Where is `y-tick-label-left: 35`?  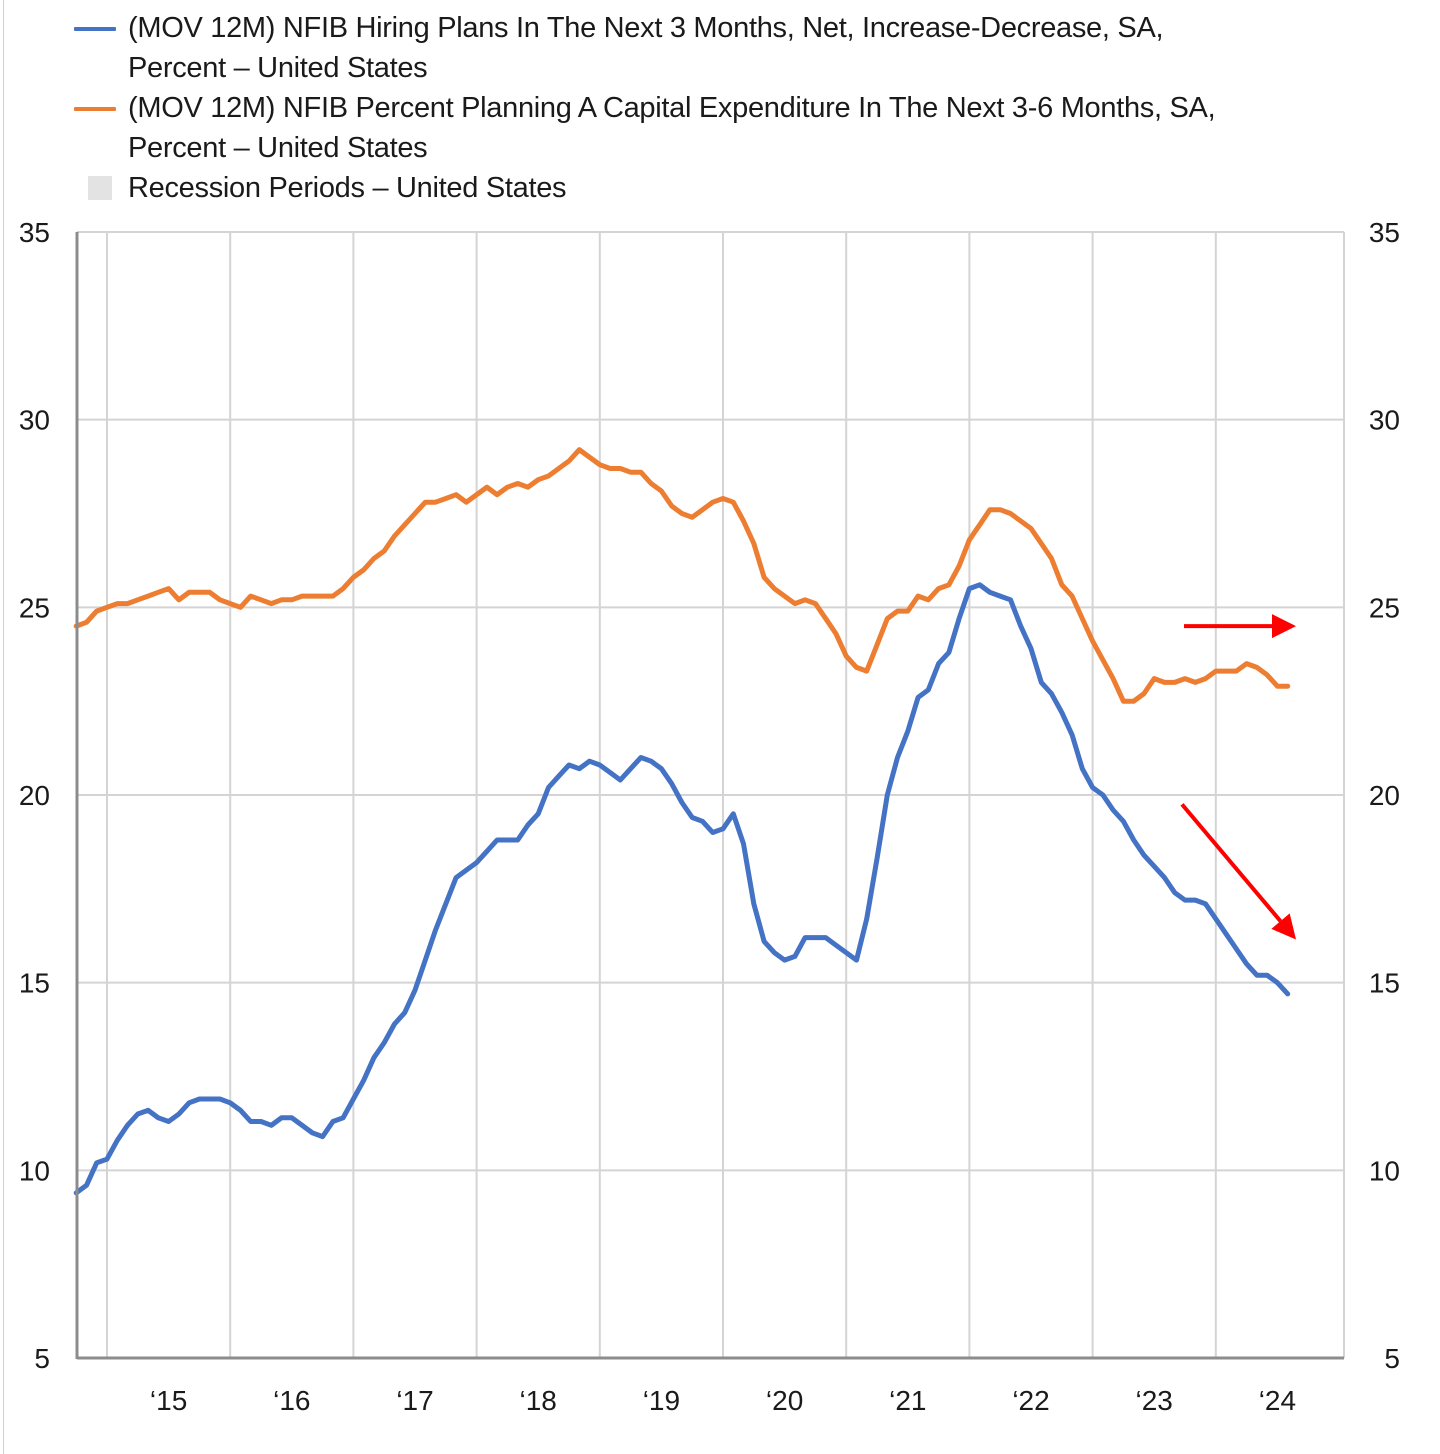 y-tick-label-left: 35 is located at coordinates (34, 232).